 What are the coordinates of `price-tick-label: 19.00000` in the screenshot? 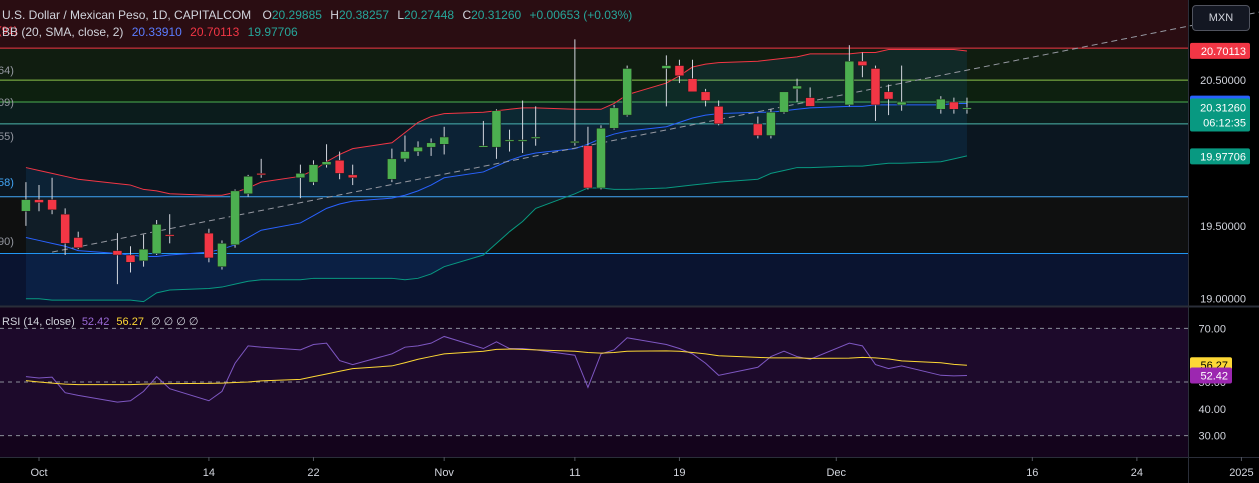 It's located at (1223, 300).